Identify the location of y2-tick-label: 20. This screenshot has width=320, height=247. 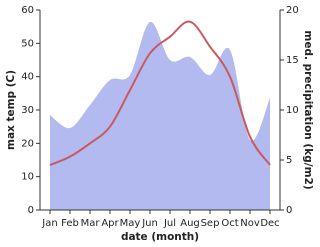
(292, 10).